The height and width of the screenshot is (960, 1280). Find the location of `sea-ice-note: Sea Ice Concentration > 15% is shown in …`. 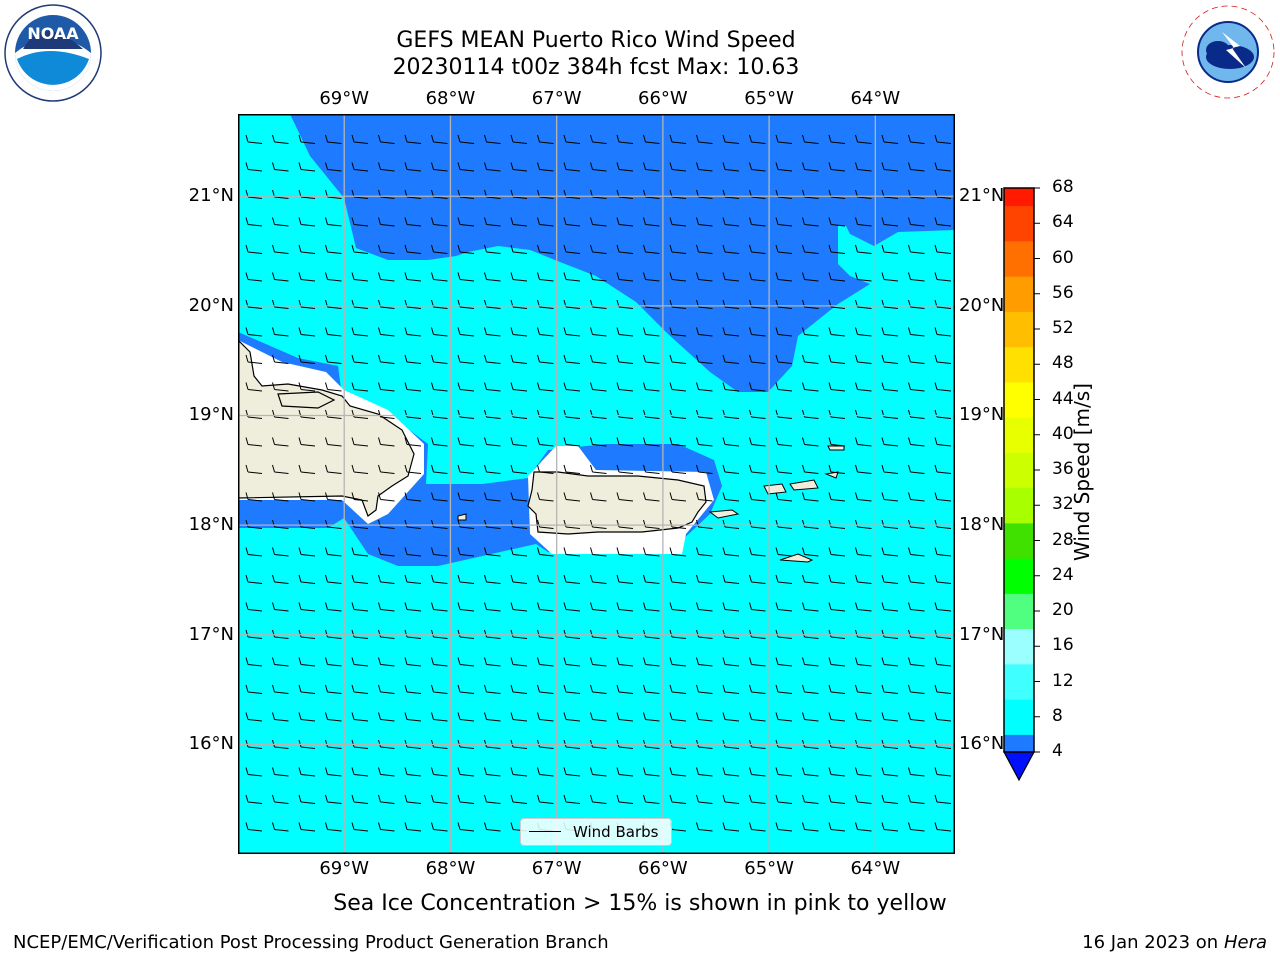

sea-ice-note: Sea Ice Concentration > 15% is shown in … is located at coordinates (640, 903).